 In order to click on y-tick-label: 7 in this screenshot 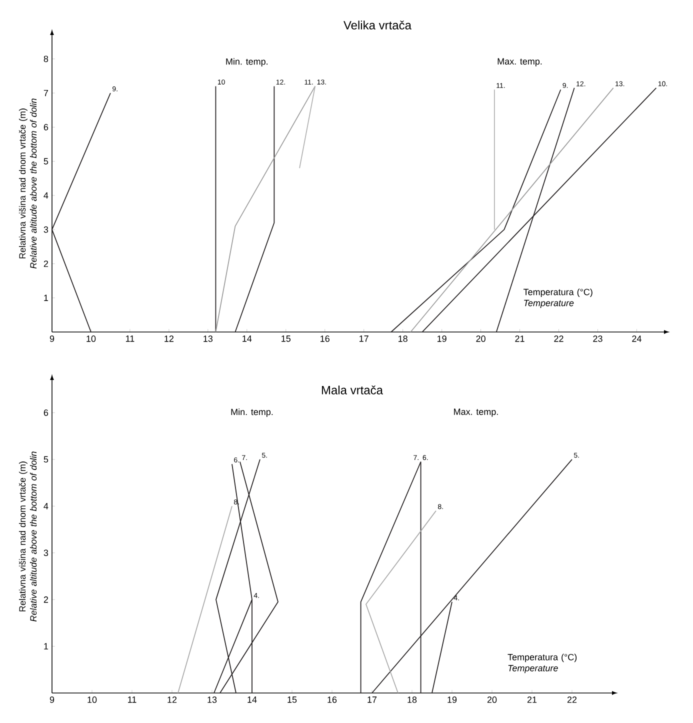, I will do `click(46, 93)`.